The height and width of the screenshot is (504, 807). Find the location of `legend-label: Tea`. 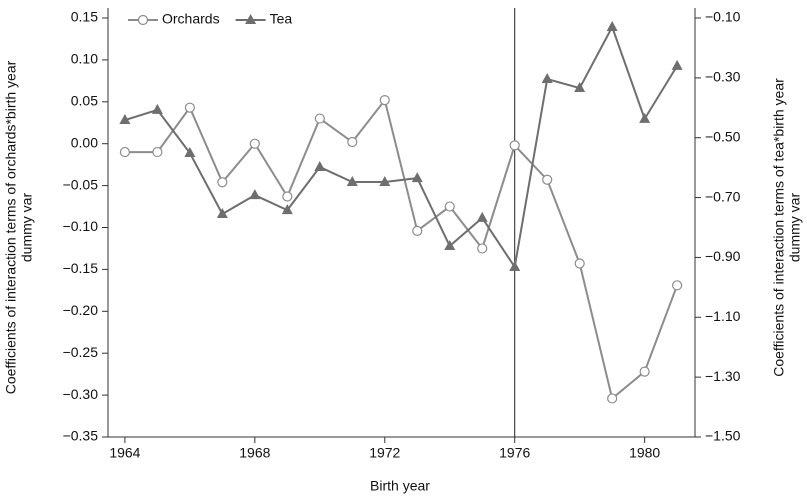

legend-label: Tea is located at coordinates (281, 19).